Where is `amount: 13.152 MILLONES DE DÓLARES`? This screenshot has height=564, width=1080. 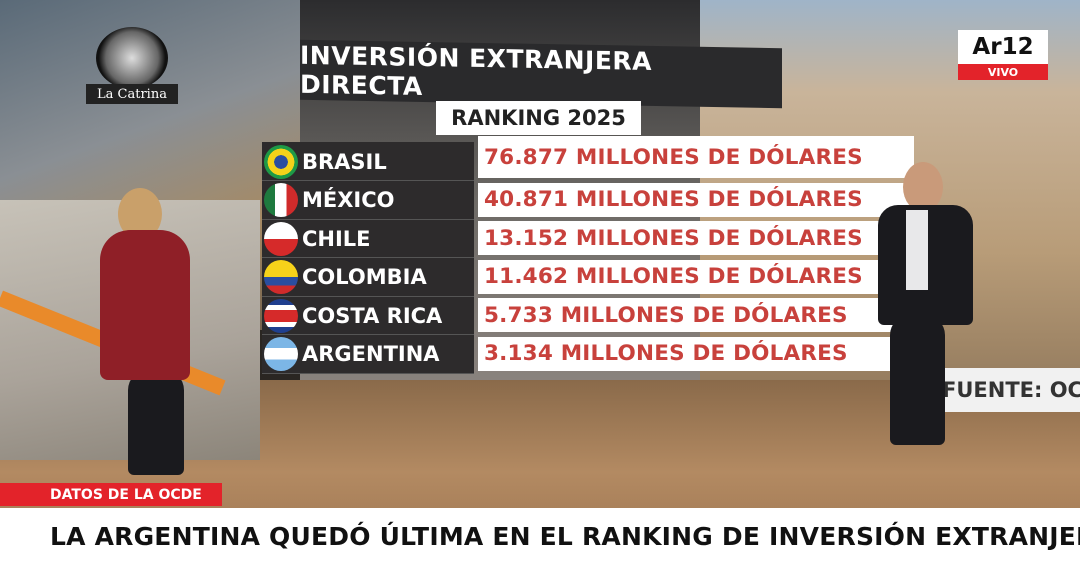
amount: 13.152 MILLONES DE DÓLARES is located at coordinates (673, 238).